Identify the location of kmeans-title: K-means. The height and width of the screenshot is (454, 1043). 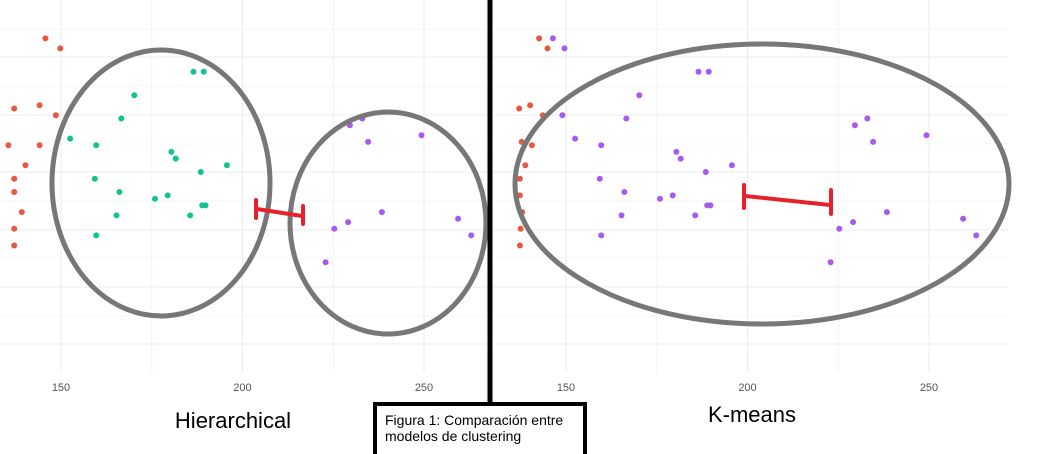
(752, 414).